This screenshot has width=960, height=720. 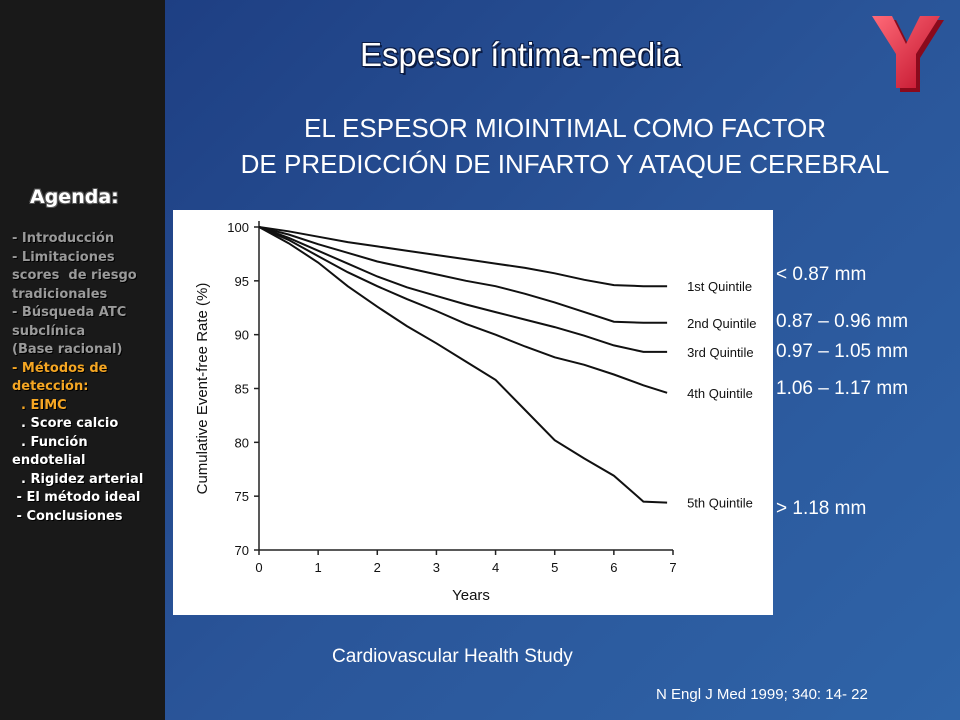 What do you see at coordinates (842, 351) in the screenshot?
I see `quintile-range-3: 0.97 – 1.05 mm` at bounding box center [842, 351].